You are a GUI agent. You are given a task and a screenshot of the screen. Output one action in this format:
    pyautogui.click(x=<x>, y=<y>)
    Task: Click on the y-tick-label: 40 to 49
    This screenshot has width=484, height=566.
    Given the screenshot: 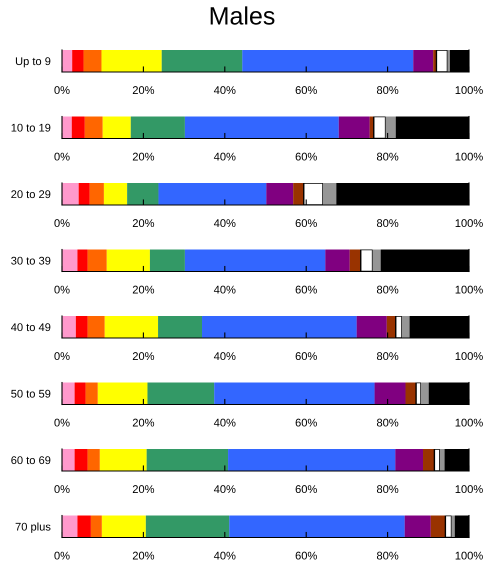 What is the action you would take?
    pyautogui.click(x=30, y=327)
    